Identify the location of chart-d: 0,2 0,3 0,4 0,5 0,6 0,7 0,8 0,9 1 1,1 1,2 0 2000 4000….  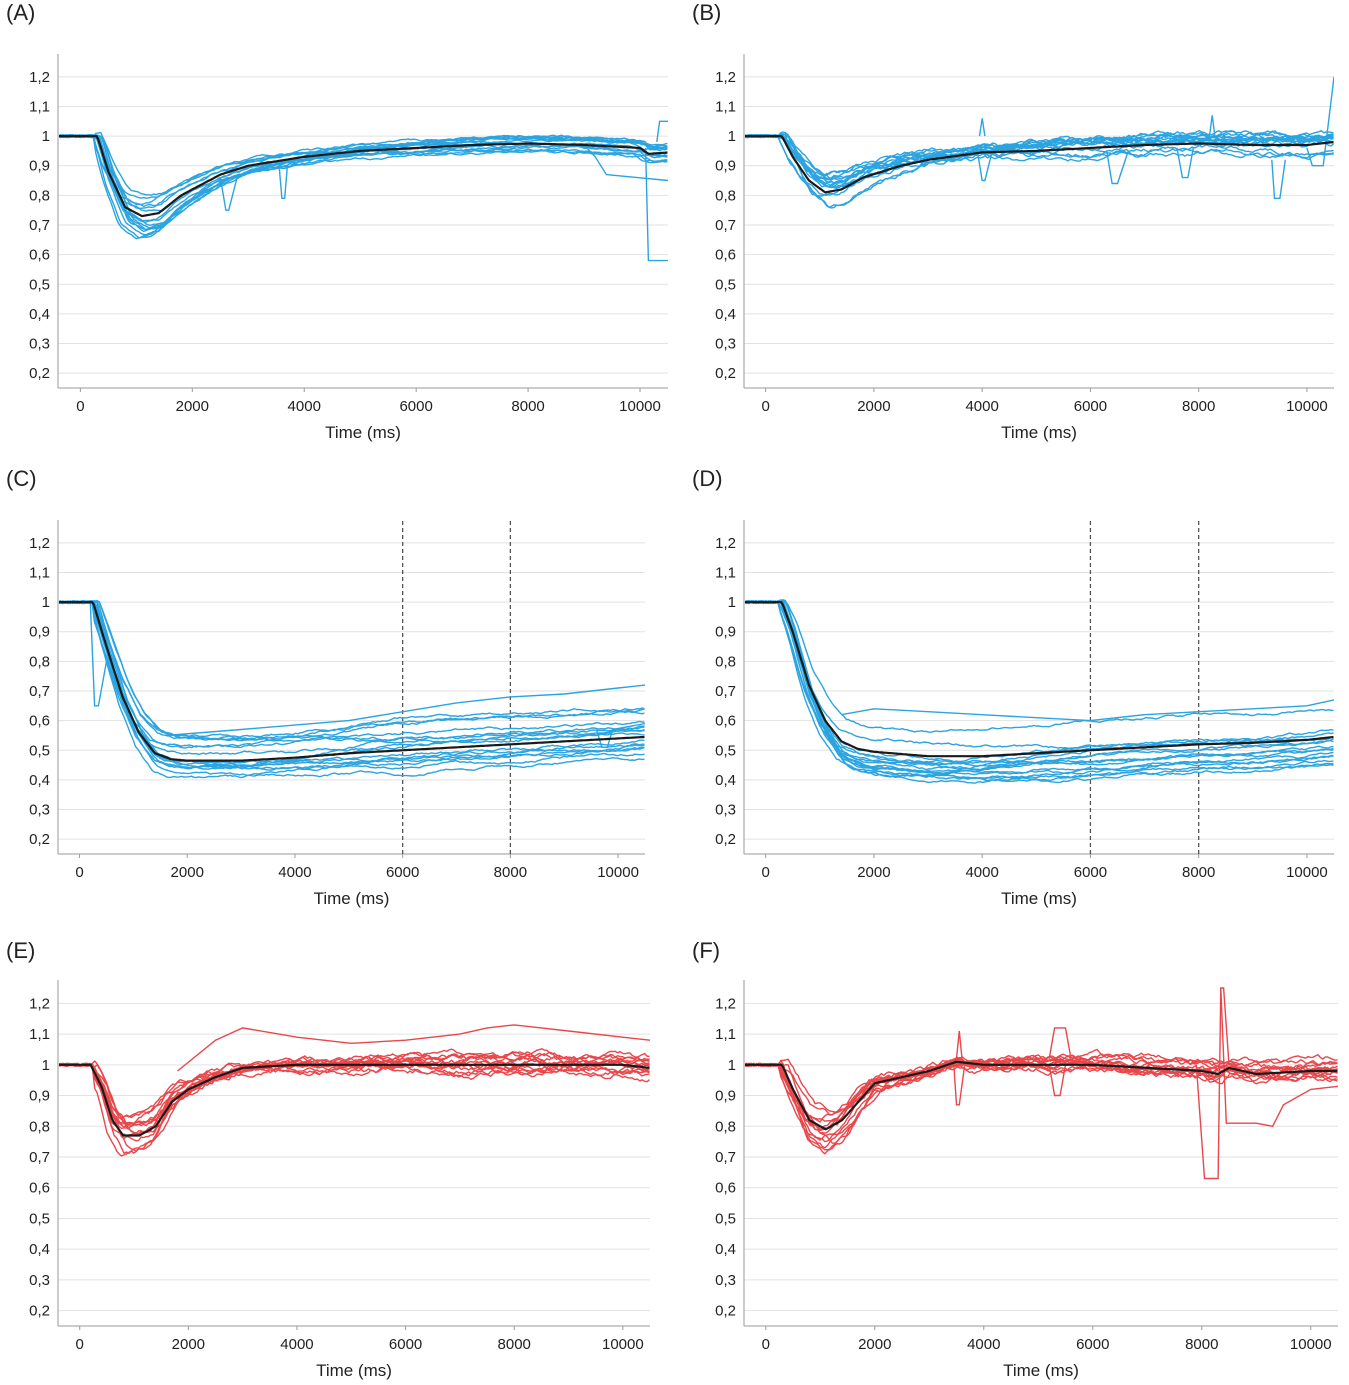
(1024, 714).